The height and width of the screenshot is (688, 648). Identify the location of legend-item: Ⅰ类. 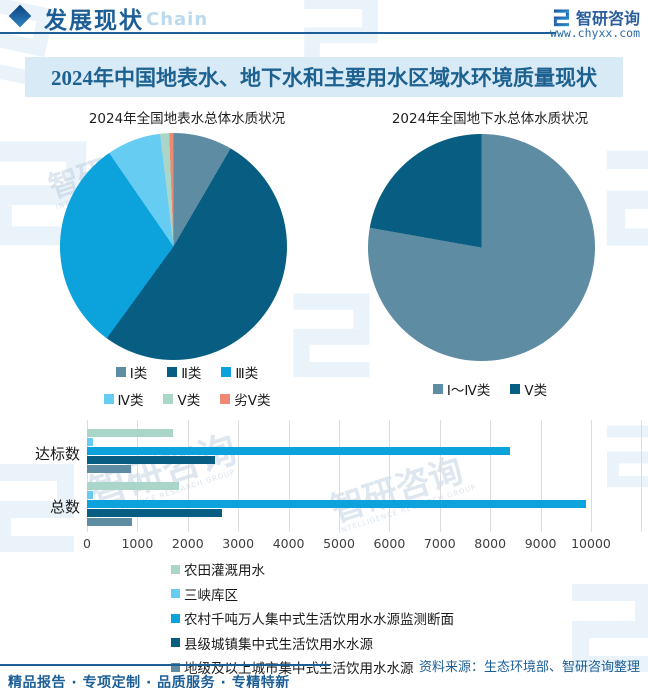
(131, 372).